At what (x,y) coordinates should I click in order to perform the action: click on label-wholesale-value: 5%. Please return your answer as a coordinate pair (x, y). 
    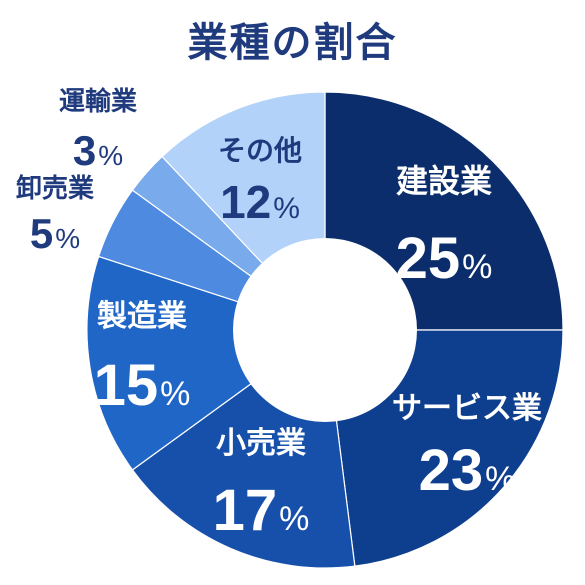
    Looking at the image, I should click on (55, 233).